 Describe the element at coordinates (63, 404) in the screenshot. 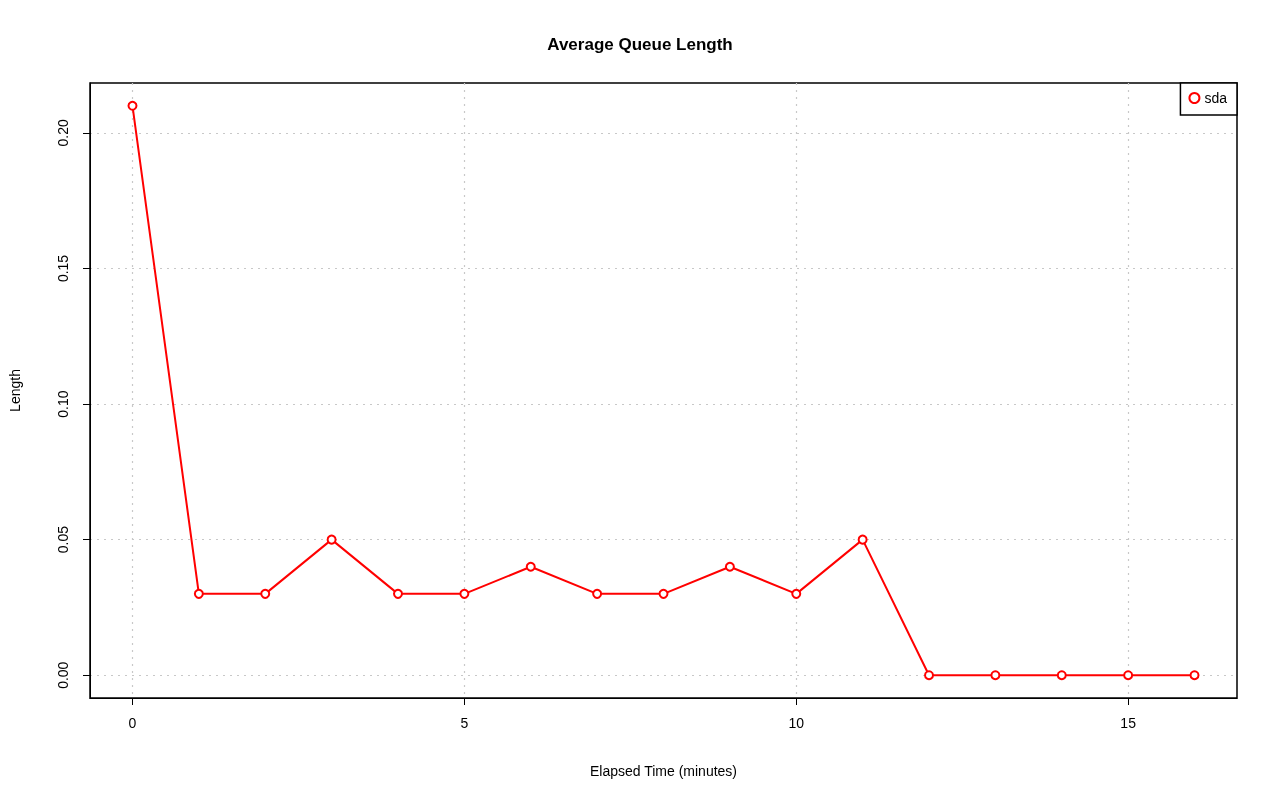

I see `y-tick-label: 0.10` at that location.